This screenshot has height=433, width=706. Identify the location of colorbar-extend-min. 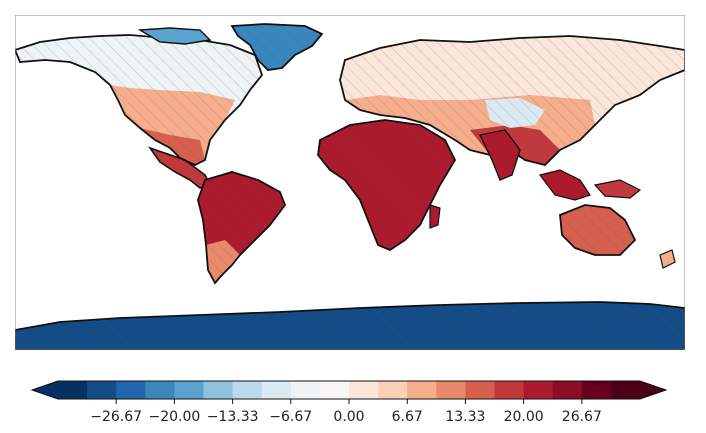
(45, 390).